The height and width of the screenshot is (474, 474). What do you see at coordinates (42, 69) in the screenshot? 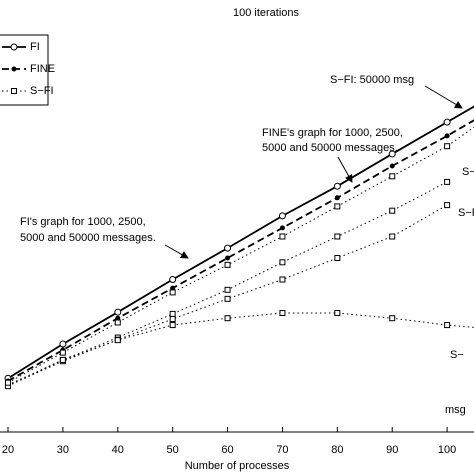
I see `legend-label: FINE` at bounding box center [42, 69].